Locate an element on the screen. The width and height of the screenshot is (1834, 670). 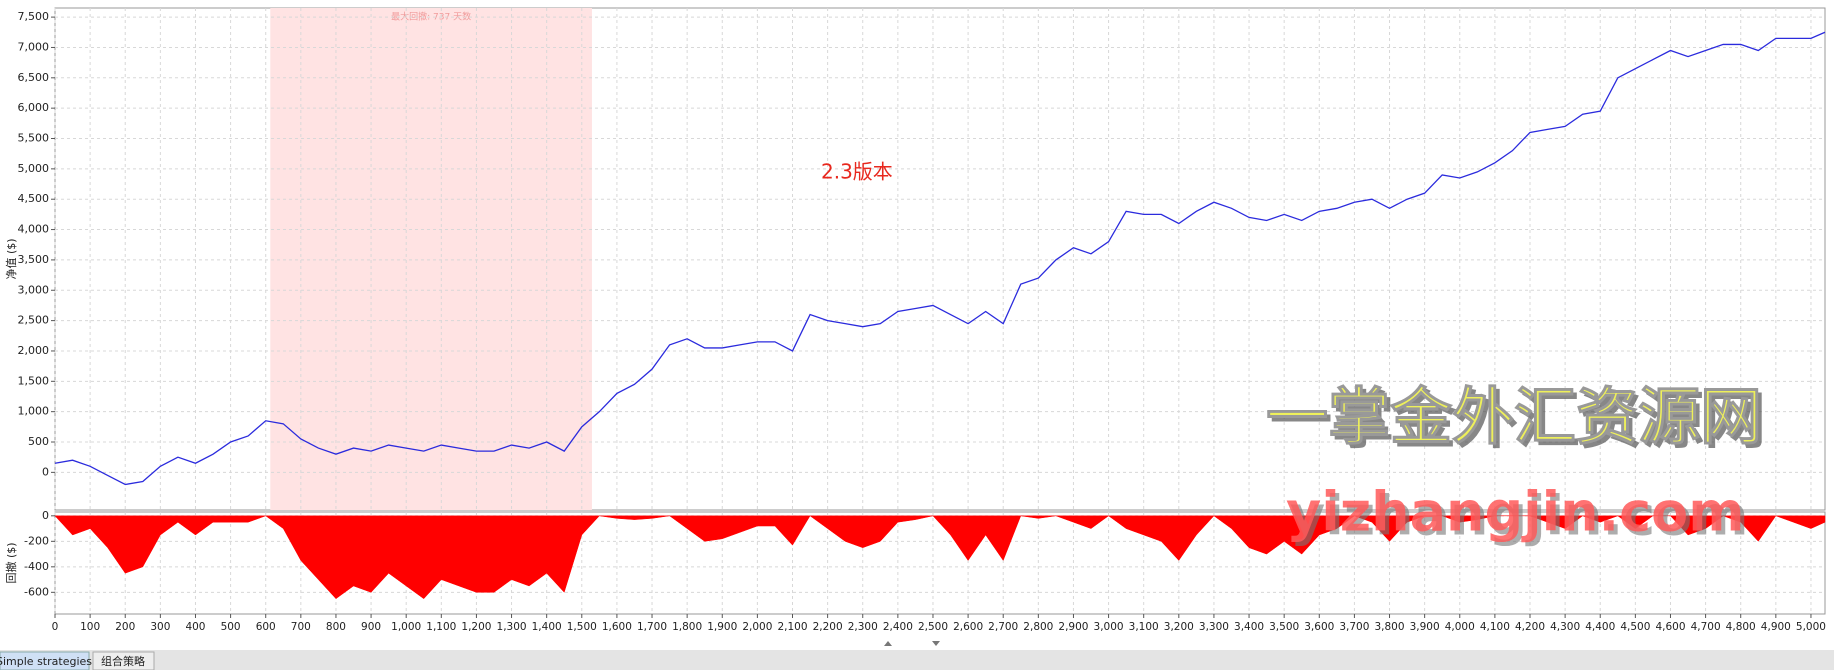
x-tick-label: 1,300 is located at coordinates (512, 627).